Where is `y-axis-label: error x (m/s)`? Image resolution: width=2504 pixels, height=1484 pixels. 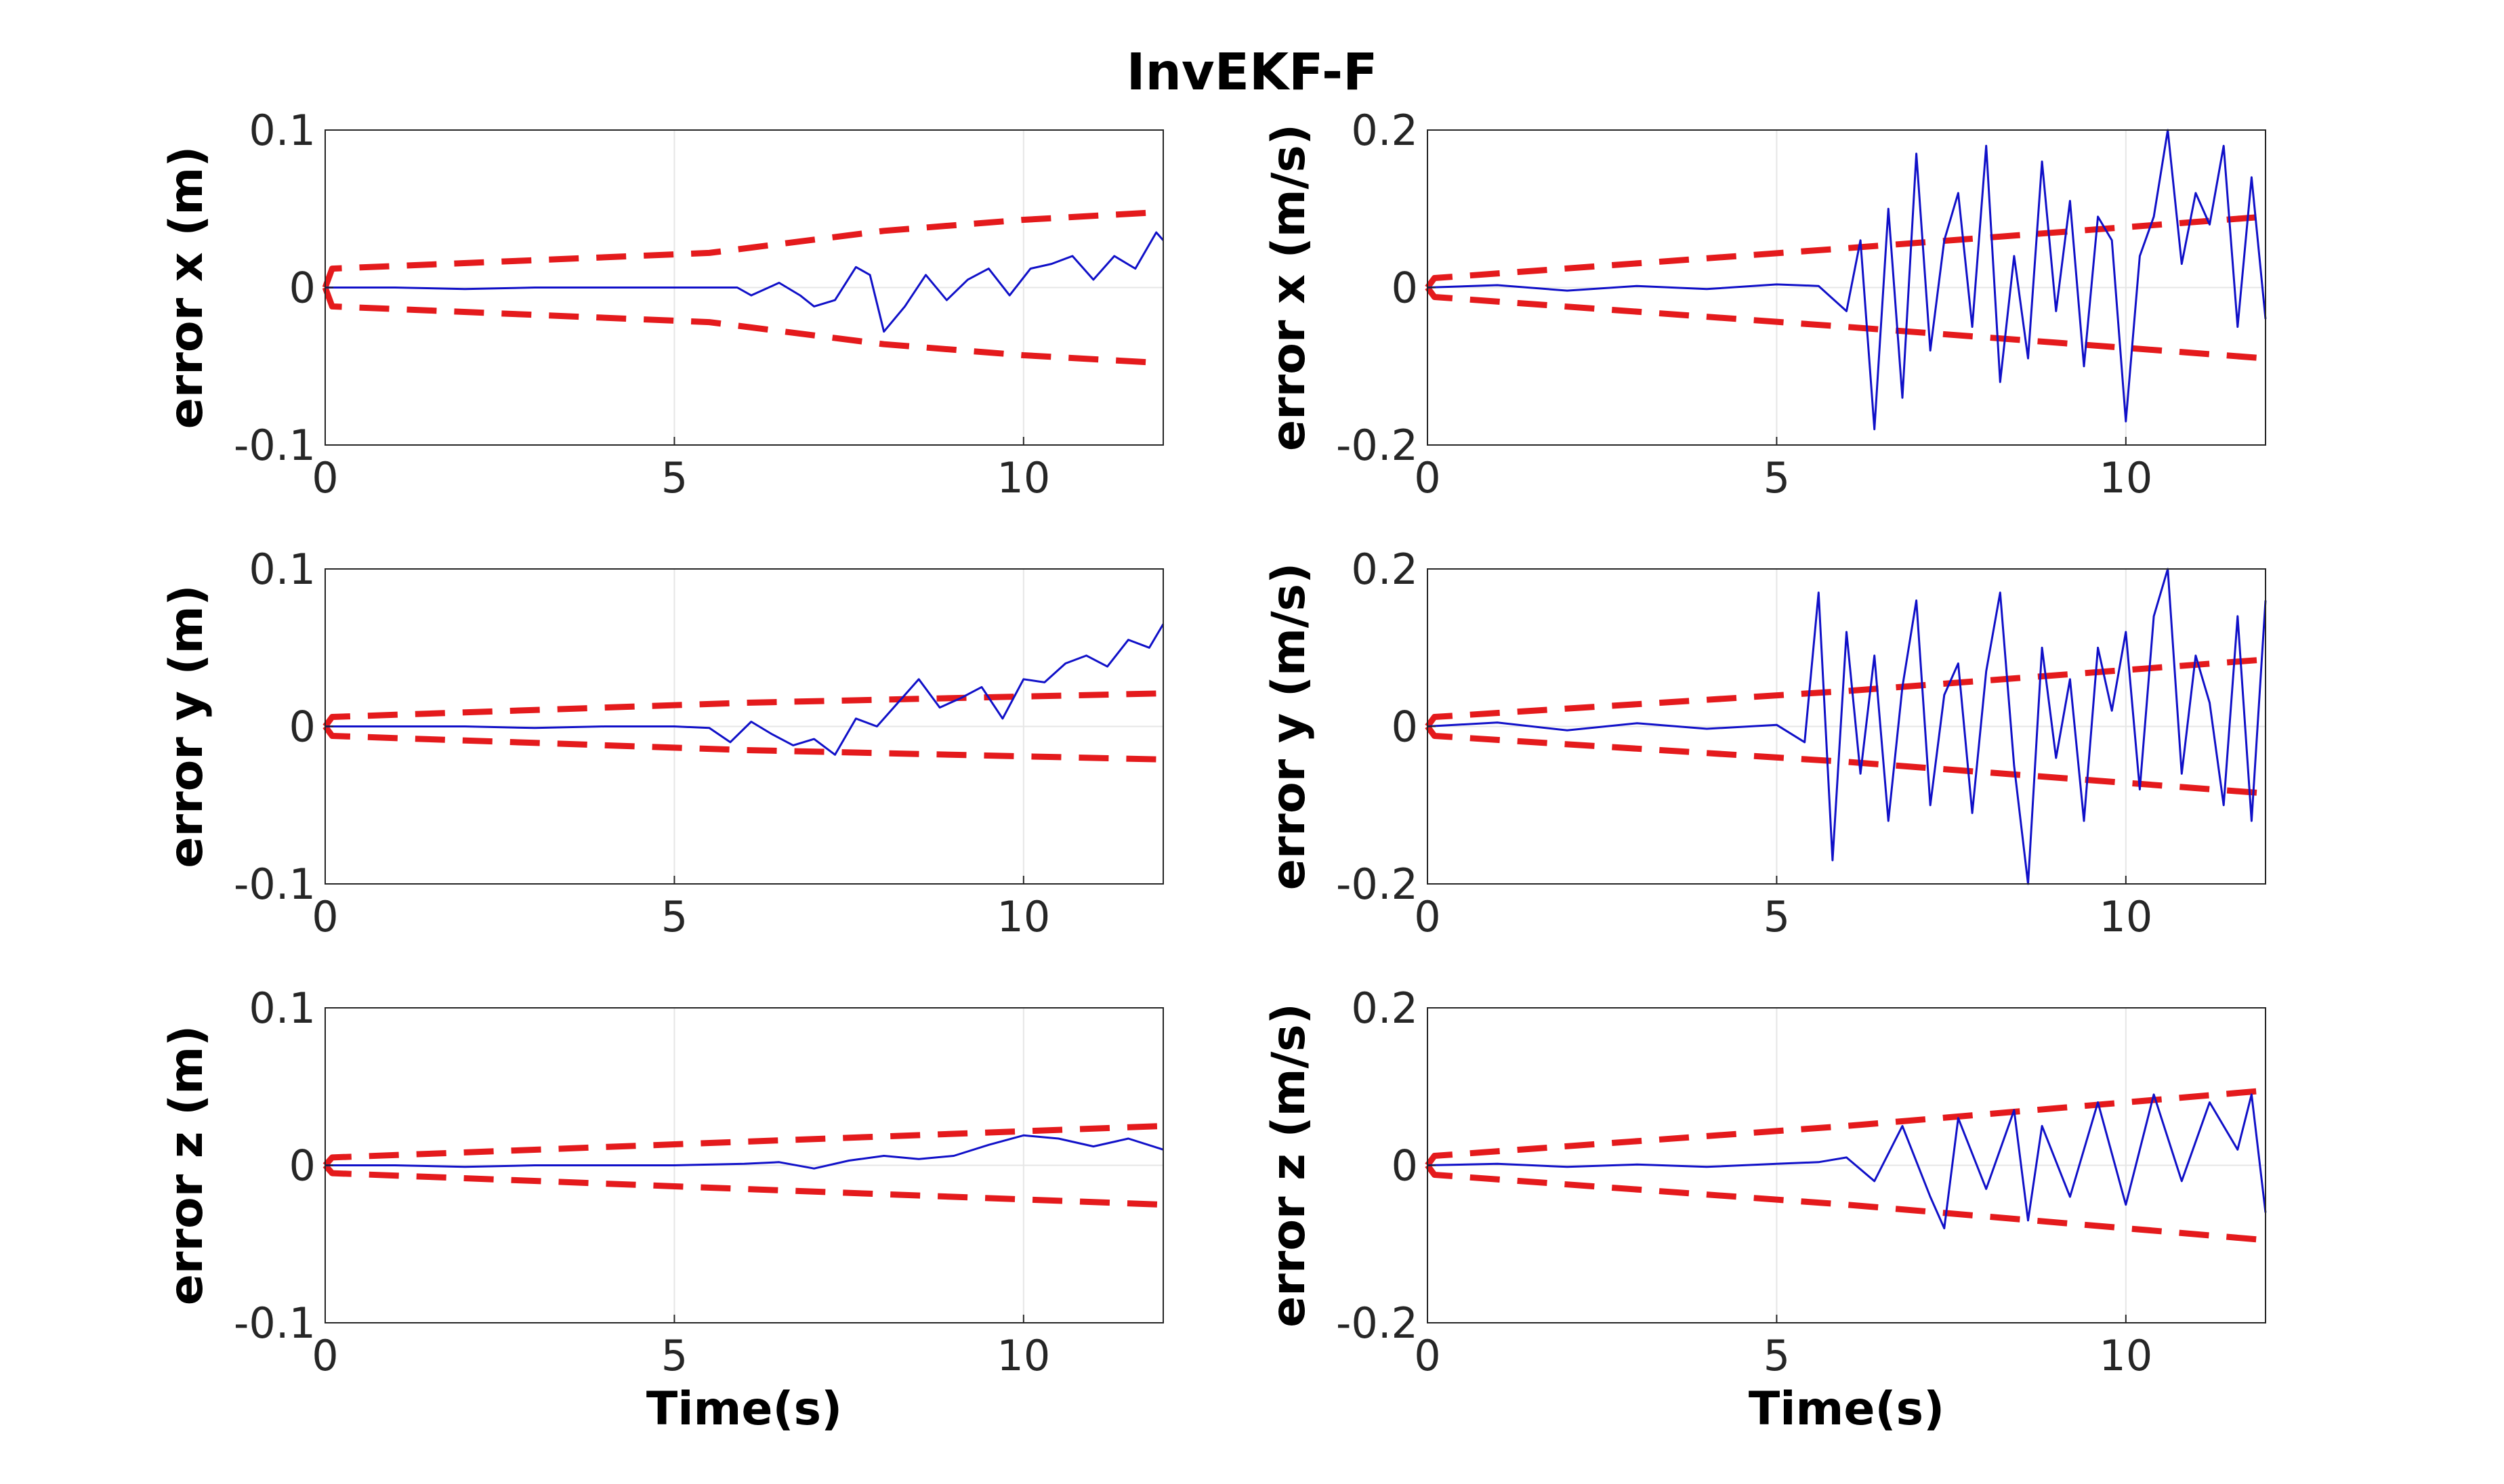 y-axis-label: error x (m/s) is located at coordinates (1289, 287).